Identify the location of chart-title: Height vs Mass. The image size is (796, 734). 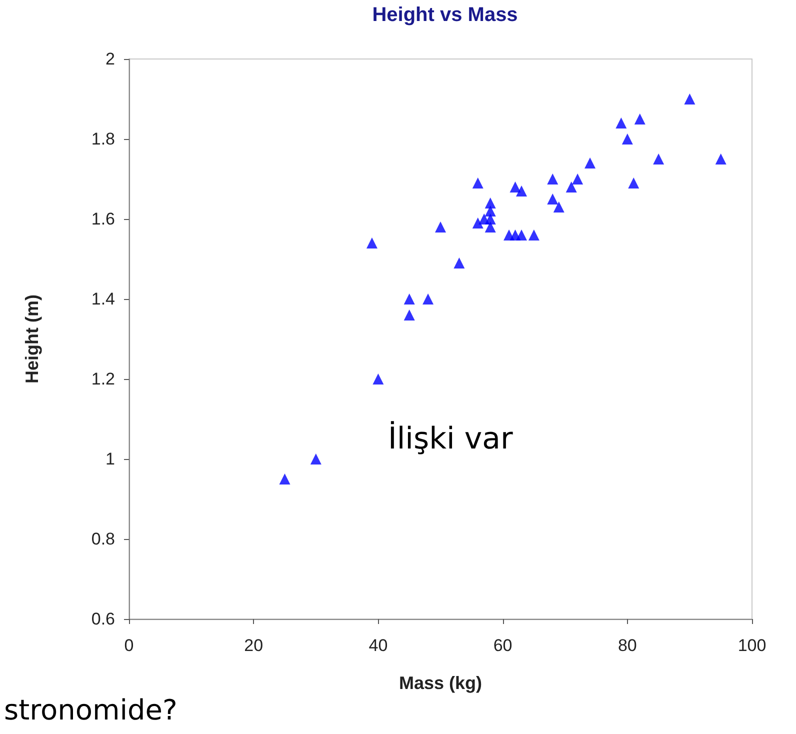
(445, 15).